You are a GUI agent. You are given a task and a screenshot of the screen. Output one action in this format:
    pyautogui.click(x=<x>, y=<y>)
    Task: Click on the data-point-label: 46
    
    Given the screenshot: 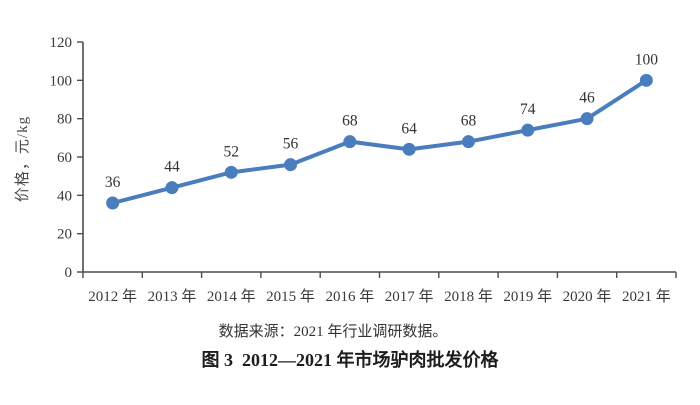 What is the action you would take?
    pyautogui.click(x=587, y=98)
    